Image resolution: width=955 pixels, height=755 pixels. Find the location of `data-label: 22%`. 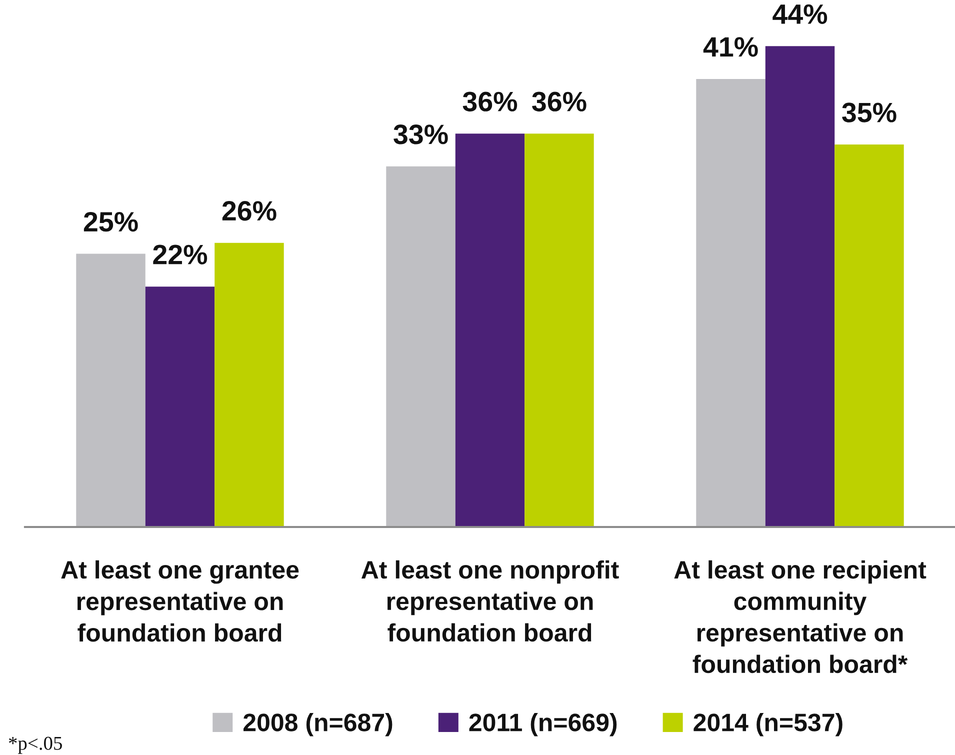

data-label: 22% is located at coordinates (180, 254).